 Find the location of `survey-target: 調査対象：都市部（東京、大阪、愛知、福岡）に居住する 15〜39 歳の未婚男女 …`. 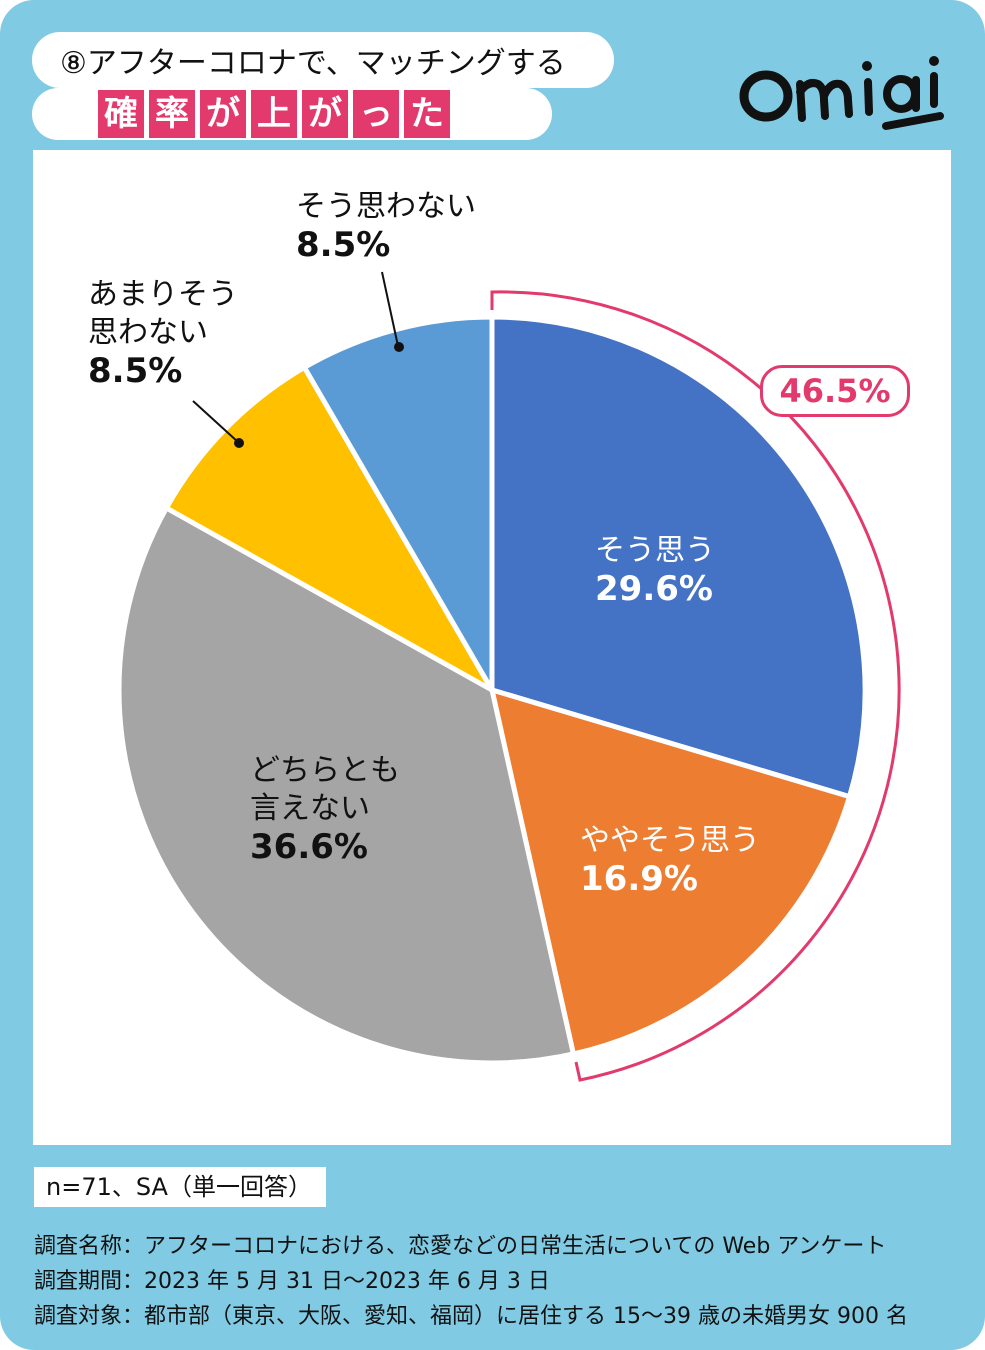

survey-target: 調査対象：都市部（東京、大阪、愛知、福岡）に居住する 15〜39 歳の未婚男女 … is located at coordinates (471, 1316).